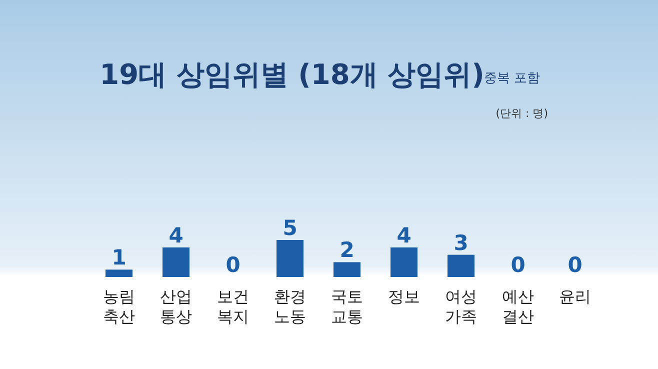  Describe the element at coordinates (575, 296) in the screenshot. I see `x-tick-label: 윤리` at that location.